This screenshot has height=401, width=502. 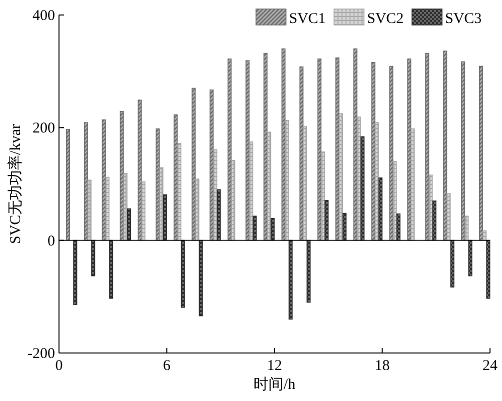 I want to click on x-tick-label: 6, so click(x=167, y=366).